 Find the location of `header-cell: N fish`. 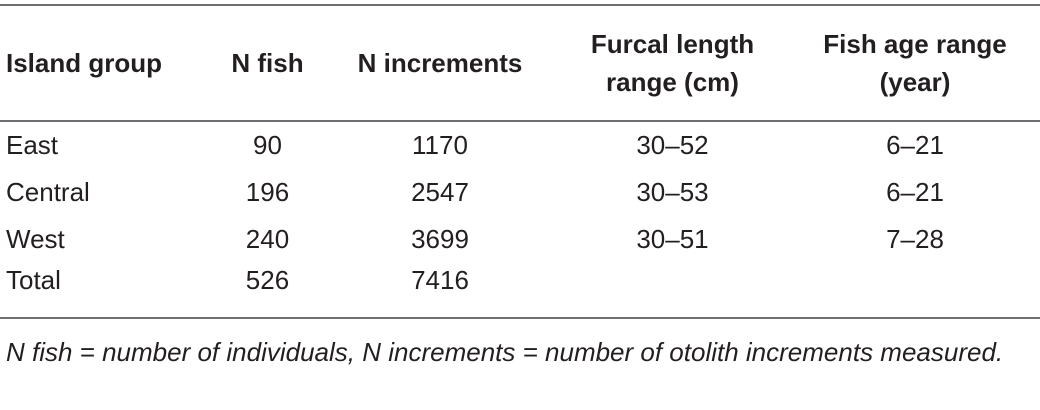

header-cell: N fish is located at coordinates (267, 63).